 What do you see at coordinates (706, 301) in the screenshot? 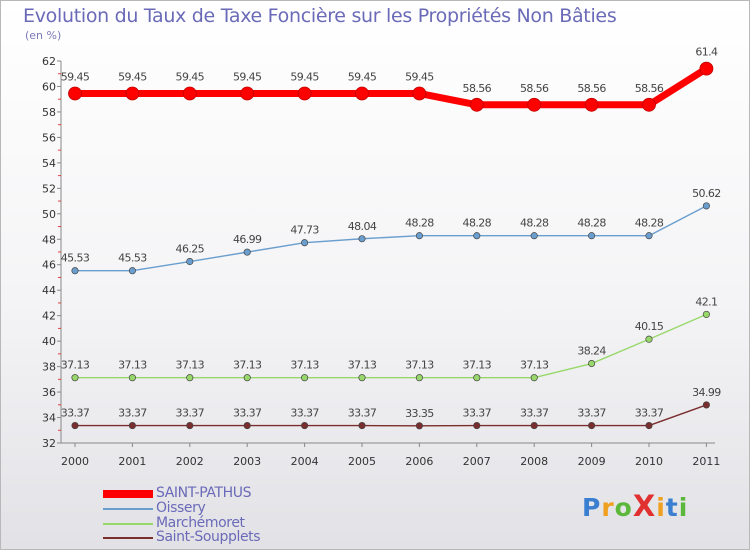
I see `data-label: 42.1` at bounding box center [706, 301].